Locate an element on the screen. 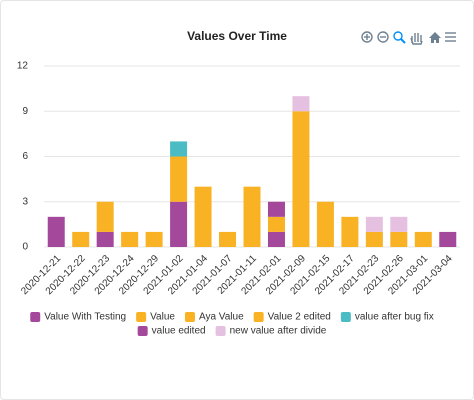 This screenshot has width=474, height=400. legend-label: value edited is located at coordinates (179, 331).